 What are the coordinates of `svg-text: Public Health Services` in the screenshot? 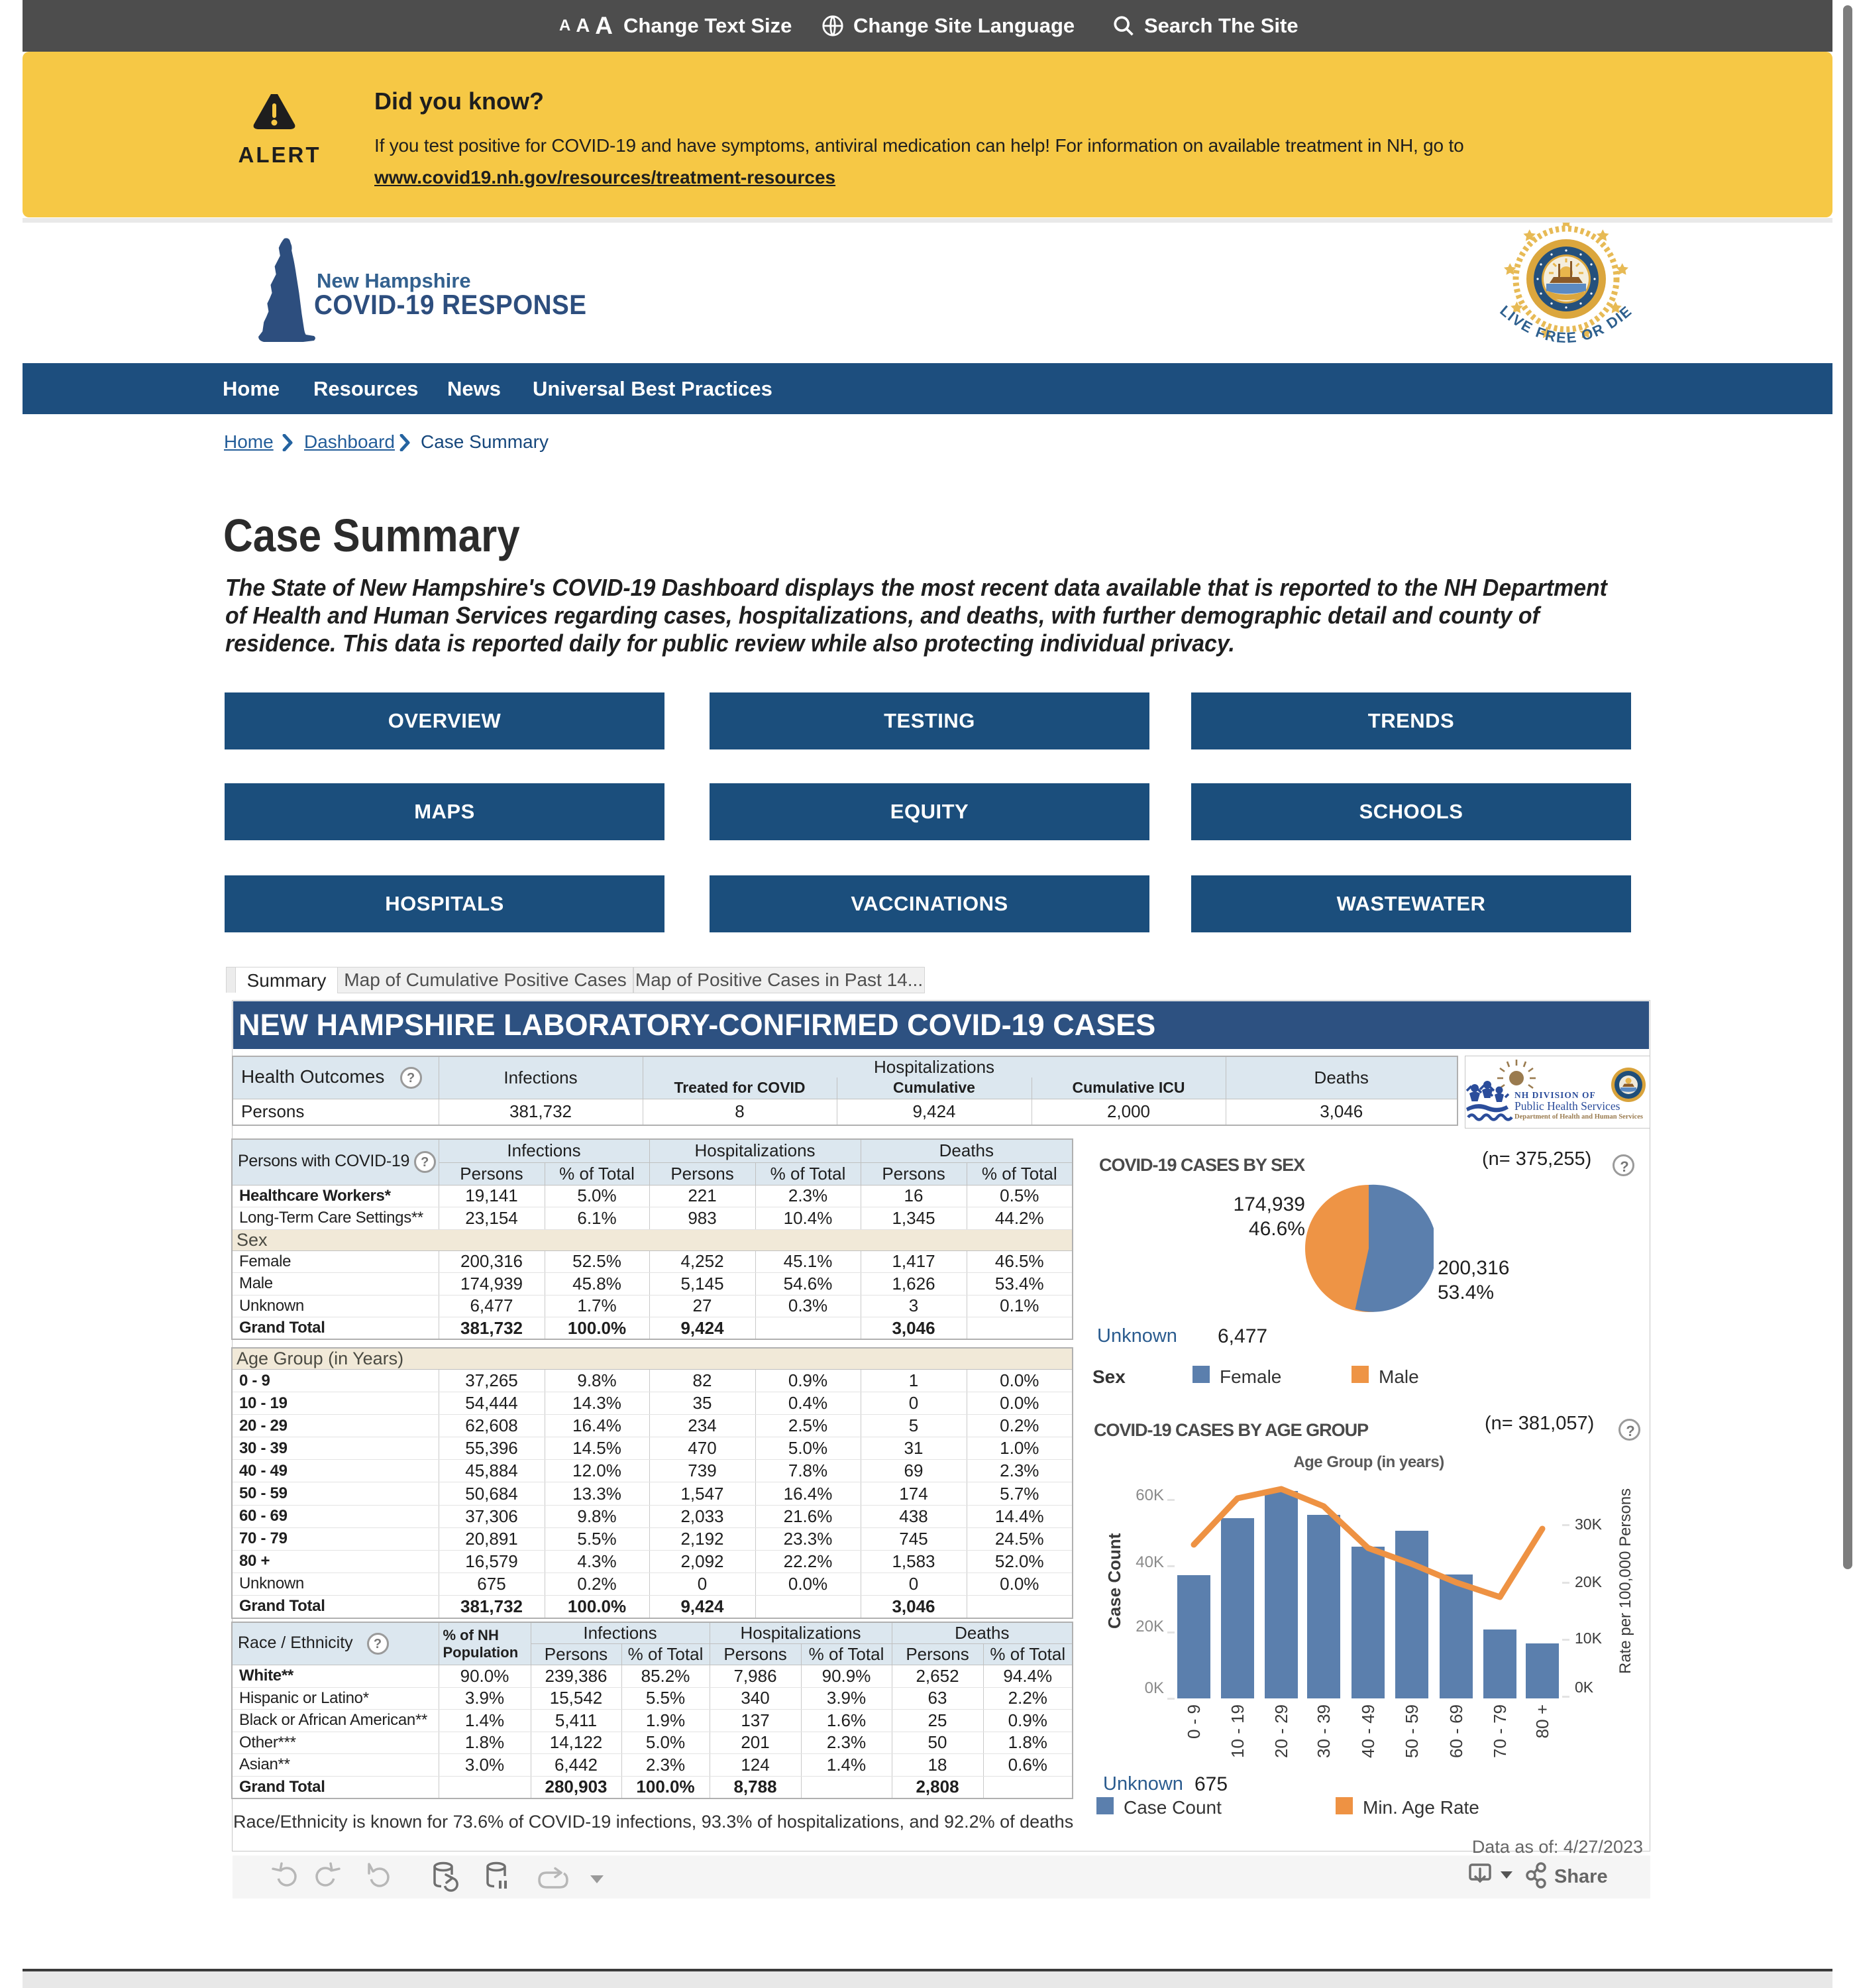 It's located at (1567, 1106).